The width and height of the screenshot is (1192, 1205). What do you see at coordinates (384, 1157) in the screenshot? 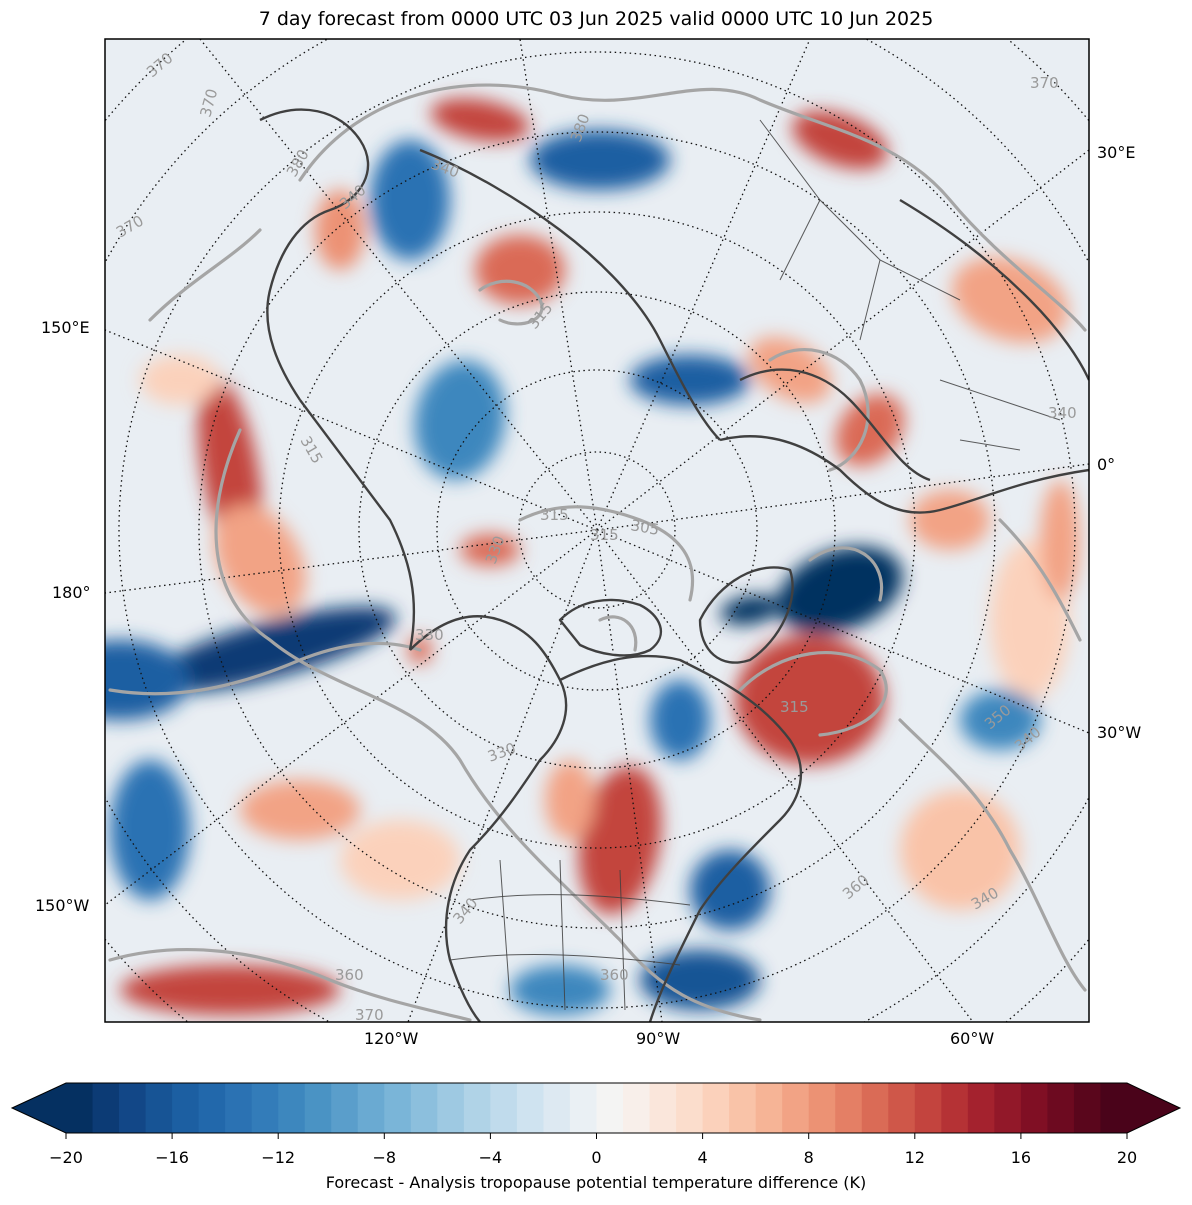
I see `colorbar-tick-label: −8` at bounding box center [384, 1157].